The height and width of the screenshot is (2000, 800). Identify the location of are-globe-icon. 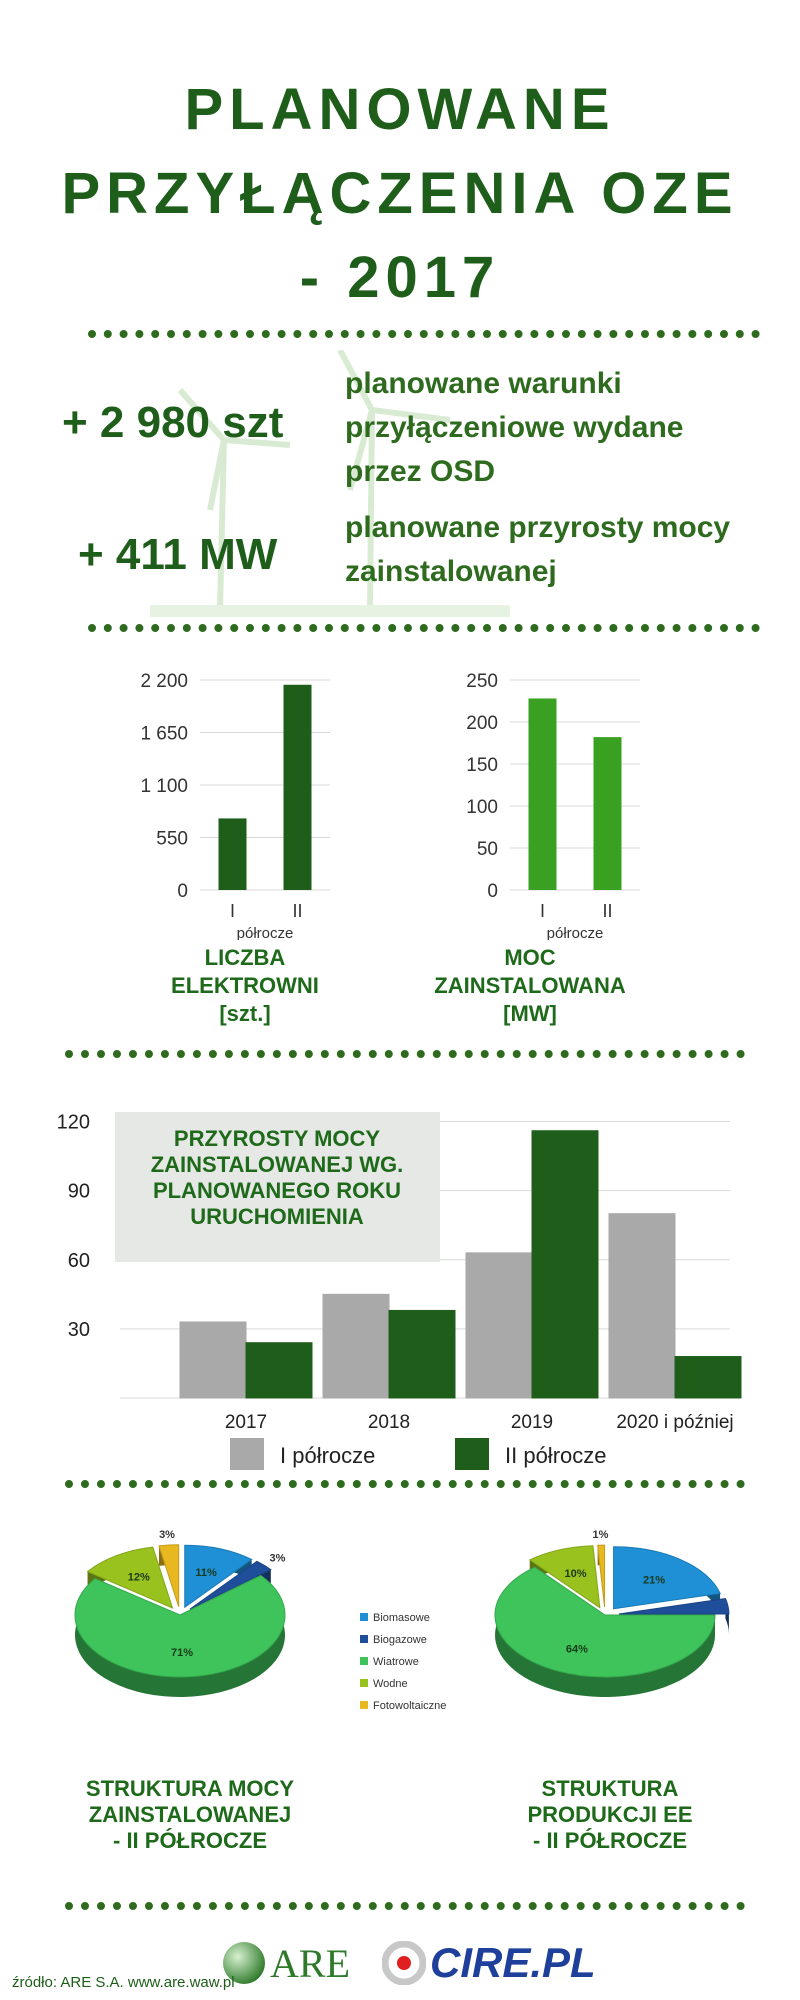
(244, 1963).